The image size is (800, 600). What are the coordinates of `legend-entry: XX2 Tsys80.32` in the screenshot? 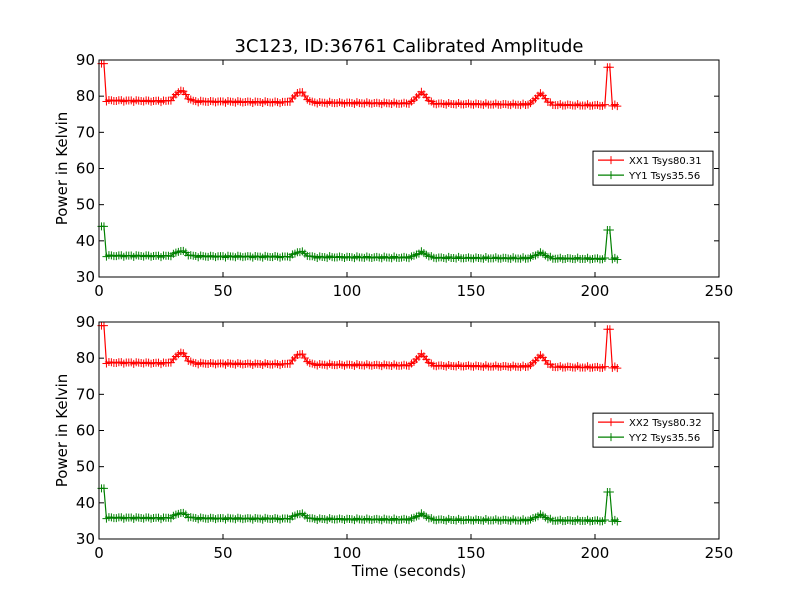 It's located at (665, 423).